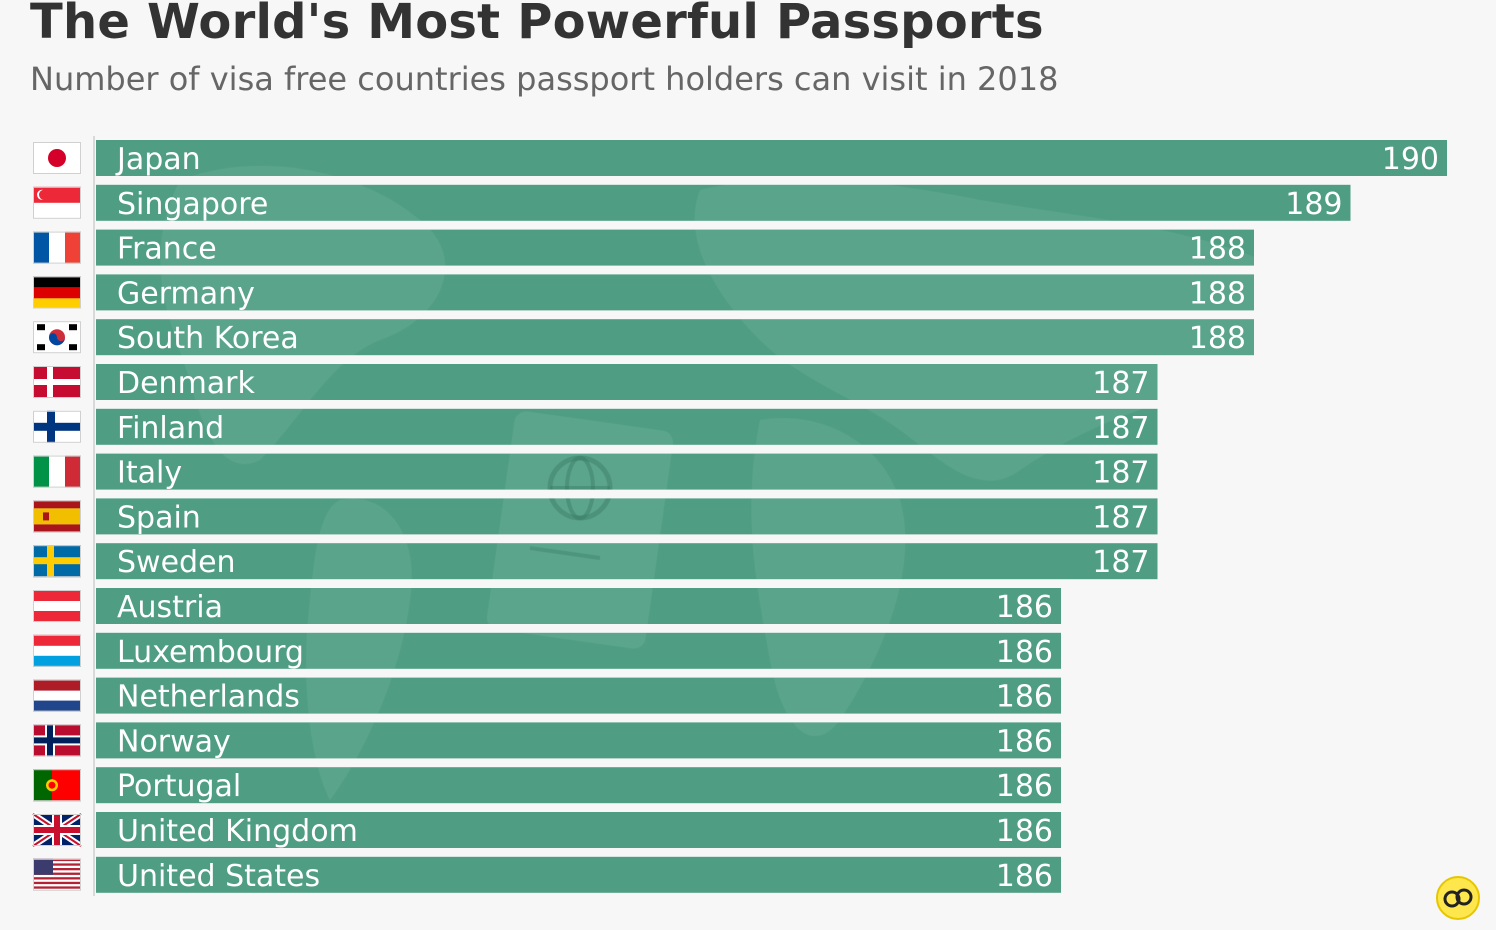 The image size is (1496, 930). Describe the element at coordinates (57, 202) in the screenshot. I see `singapore-flag-icon` at that location.